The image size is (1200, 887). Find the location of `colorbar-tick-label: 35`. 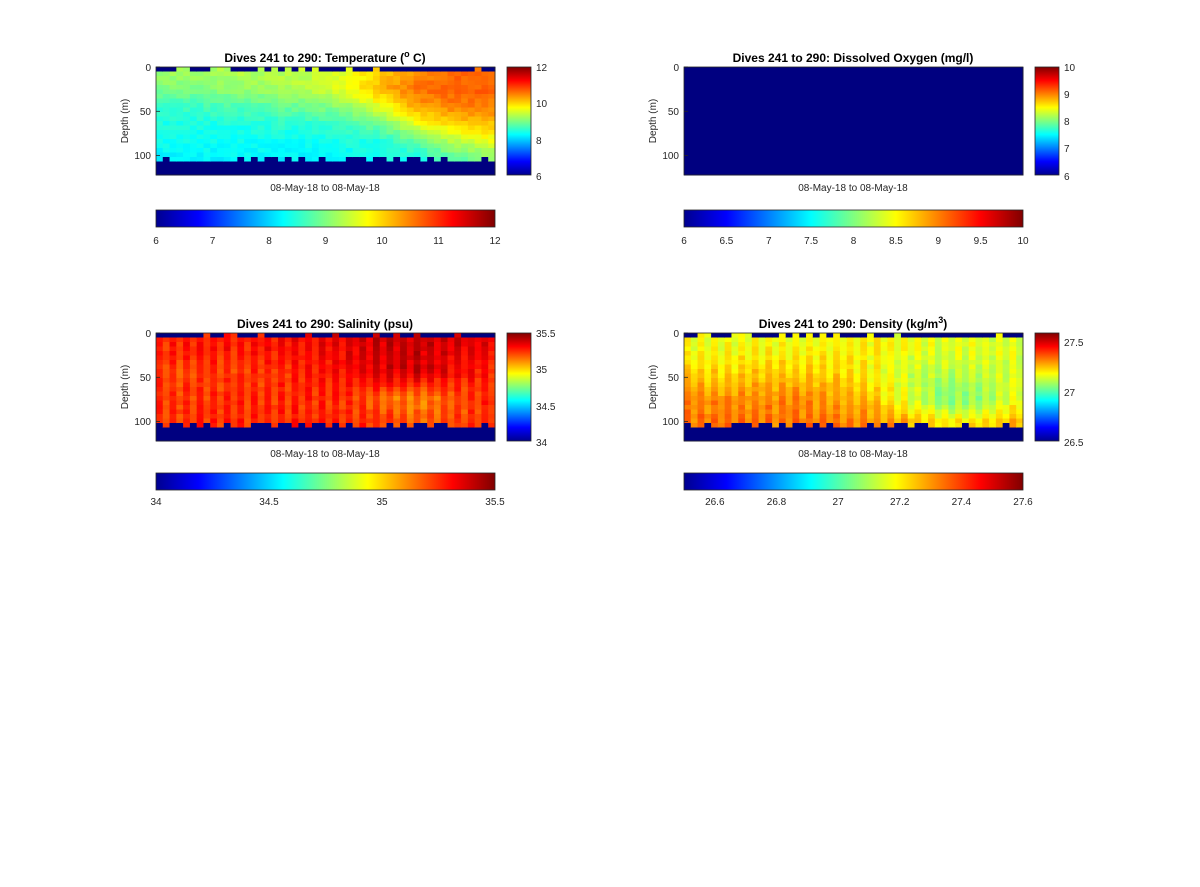

colorbar-tick-label: 35 is located at coordinates (542, 370).